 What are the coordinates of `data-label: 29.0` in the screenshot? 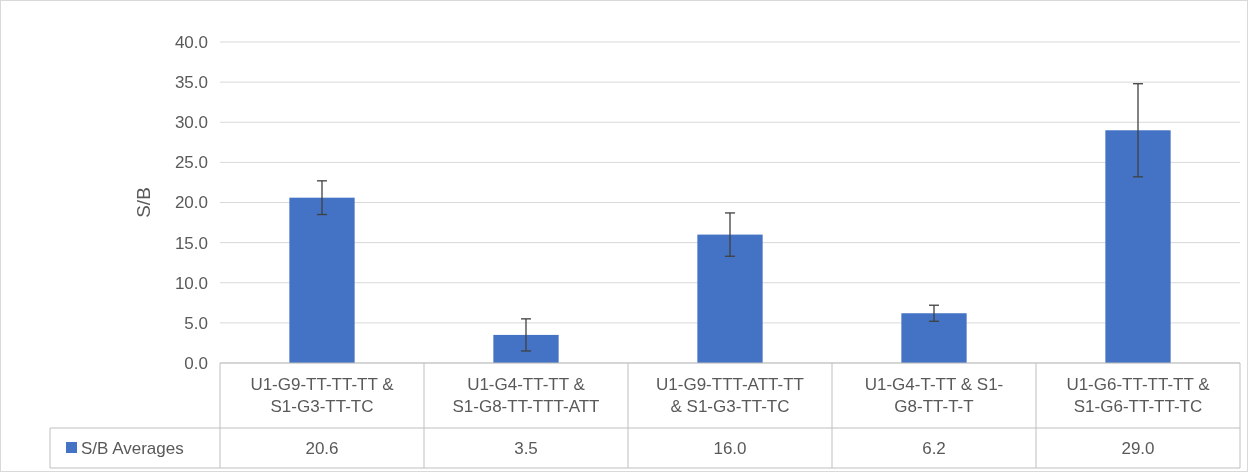 It's located at (1138, 448).